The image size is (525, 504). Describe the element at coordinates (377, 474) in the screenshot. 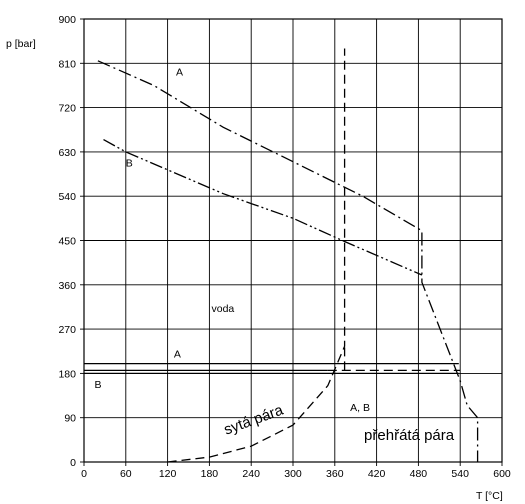

I see `x-tick-label: 420` at that location.